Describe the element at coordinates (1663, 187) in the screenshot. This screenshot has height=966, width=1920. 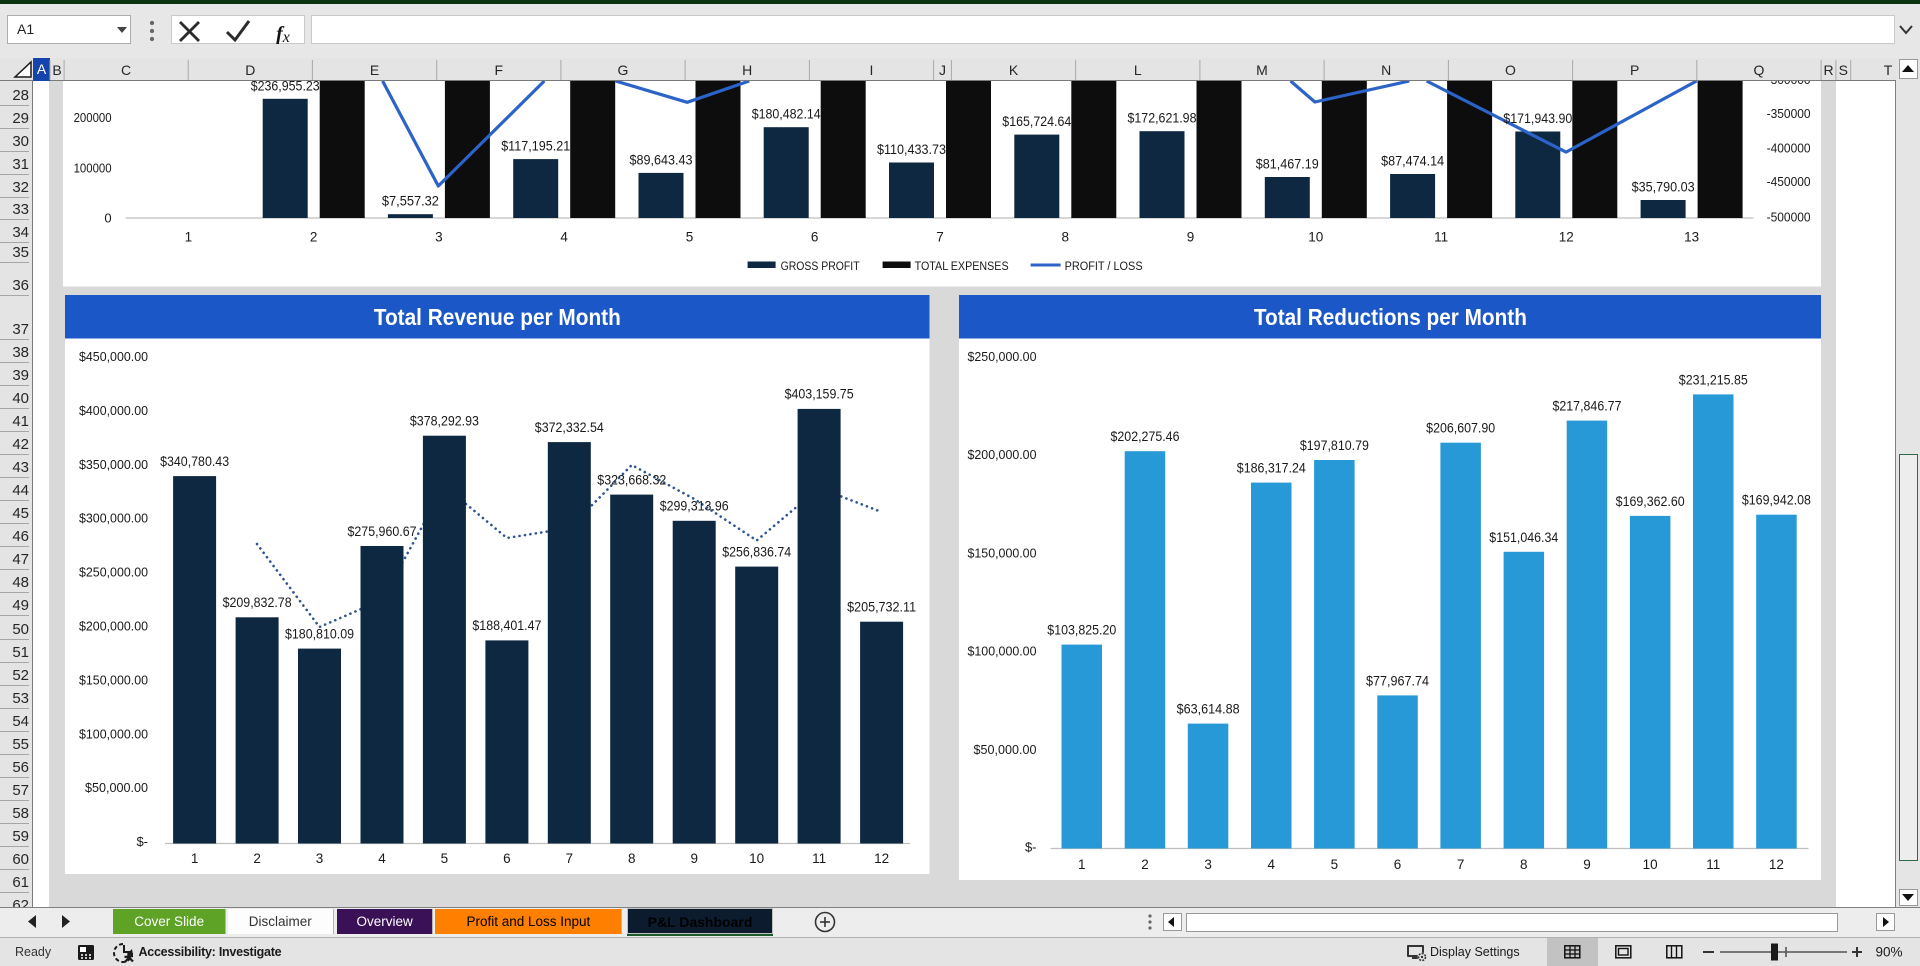
I see `svg-text: $35,790.03` at that location.